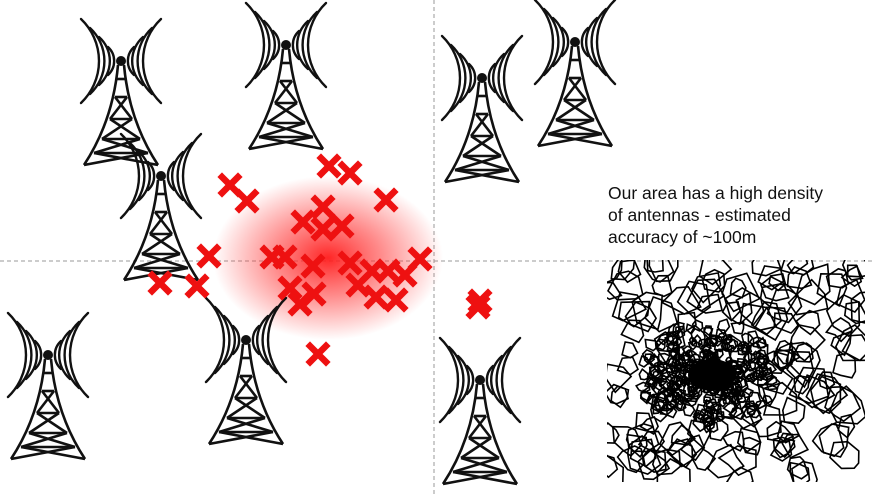 This screenshot has height=496, width=874. I want to click on voronoi-cells, so click(736, 371).